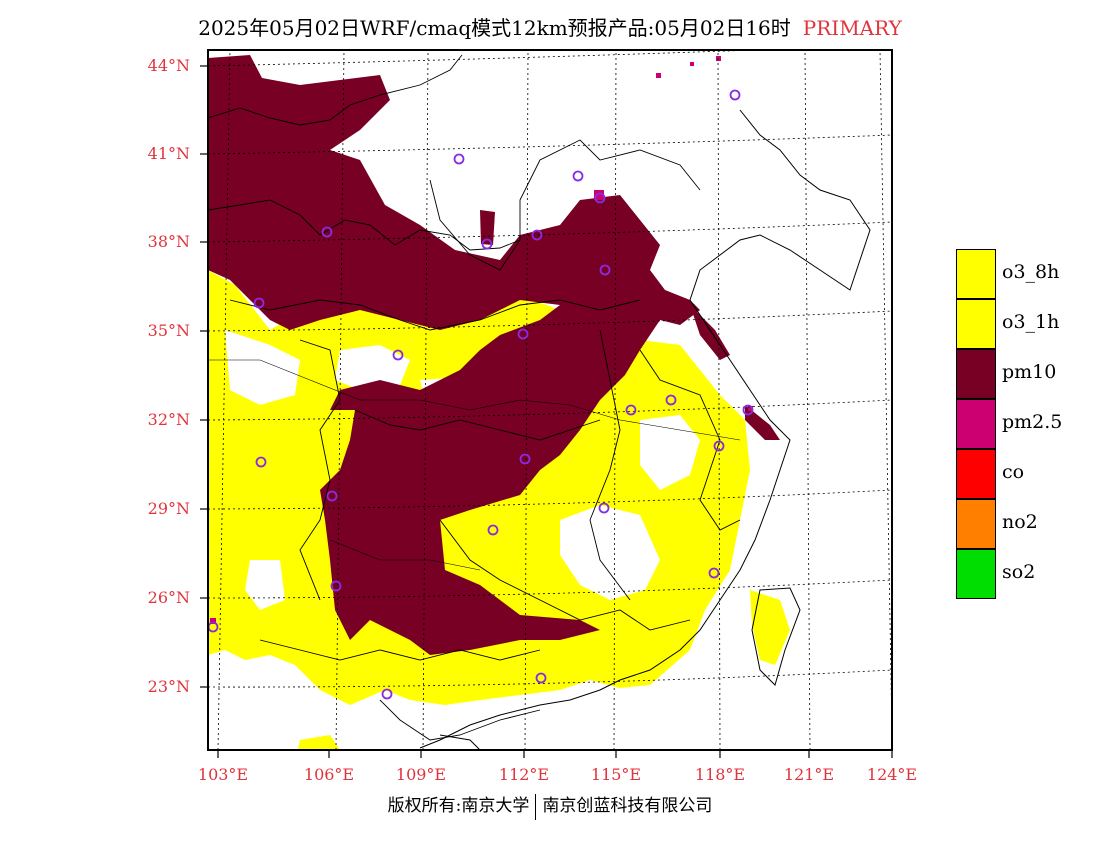 Image resolution: width=1100 pixels, height=850 pixels. What do you see at coordinates (1019, 572) in the screenshot?
I see `legend-label: so2` at bounding box center [1019, 572].